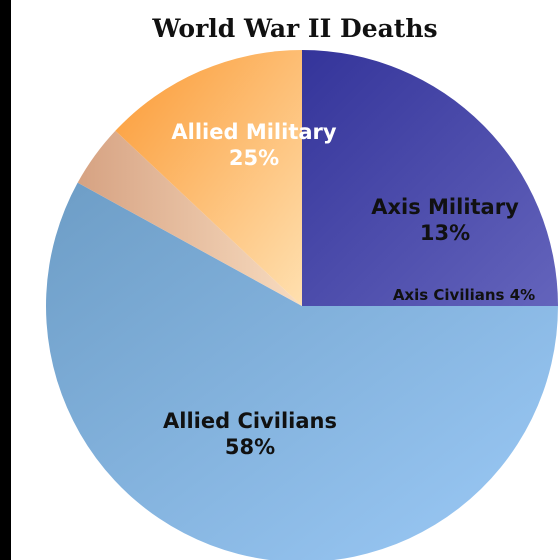 Image resolution: width=560 pixels, height=560 pixels. What do you see at coordinates (445, 207) in the screenshot?
I see `slice-label-name: Axis Military` at bounding box center [445, 207].